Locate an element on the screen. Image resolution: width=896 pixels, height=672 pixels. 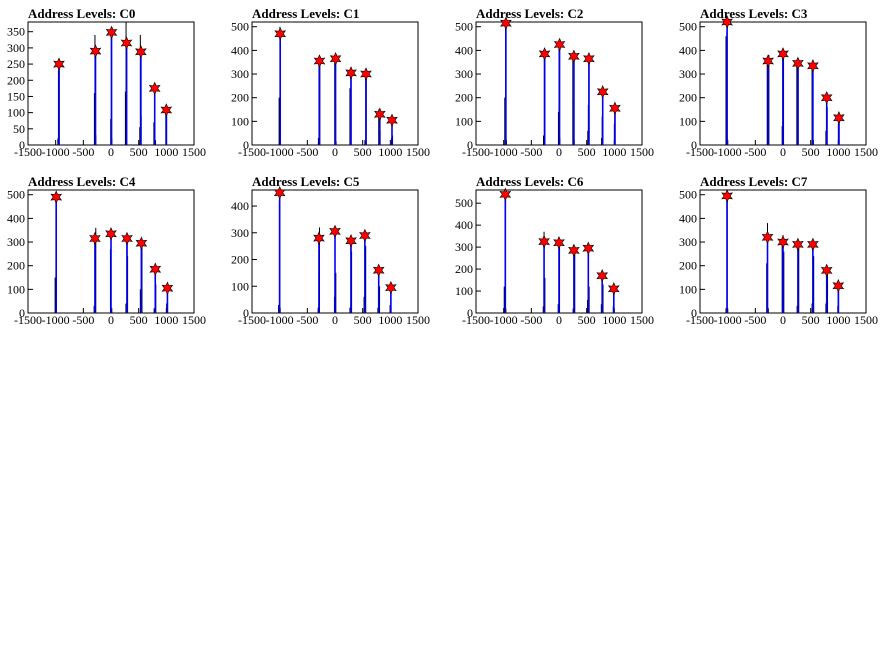
y-tick-label: 150 is located at coordinates (16, 96).